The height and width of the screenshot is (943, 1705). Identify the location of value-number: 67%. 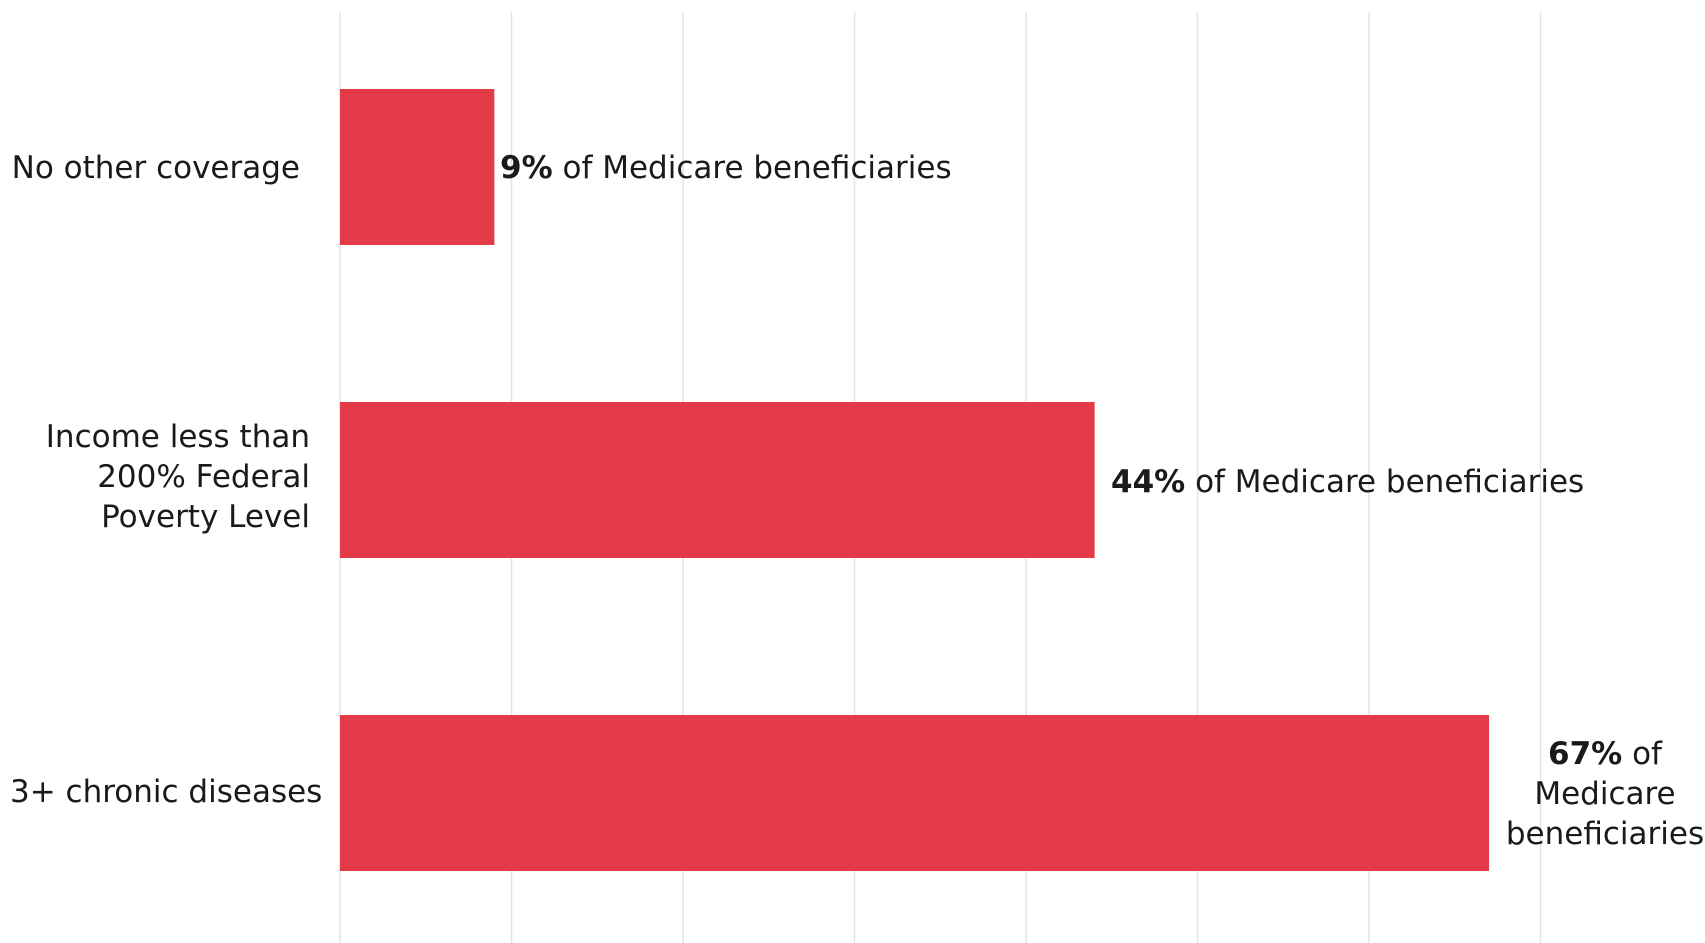
(1585, 754).